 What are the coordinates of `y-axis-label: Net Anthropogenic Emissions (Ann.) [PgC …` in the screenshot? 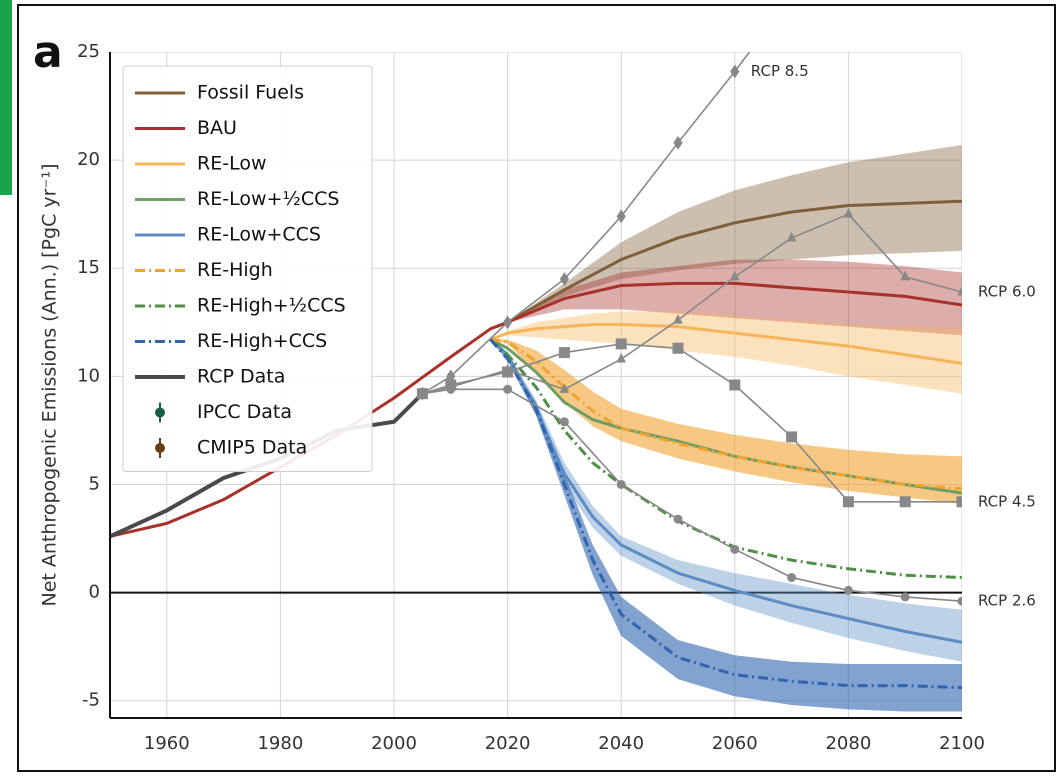 It's located at (50, 385).